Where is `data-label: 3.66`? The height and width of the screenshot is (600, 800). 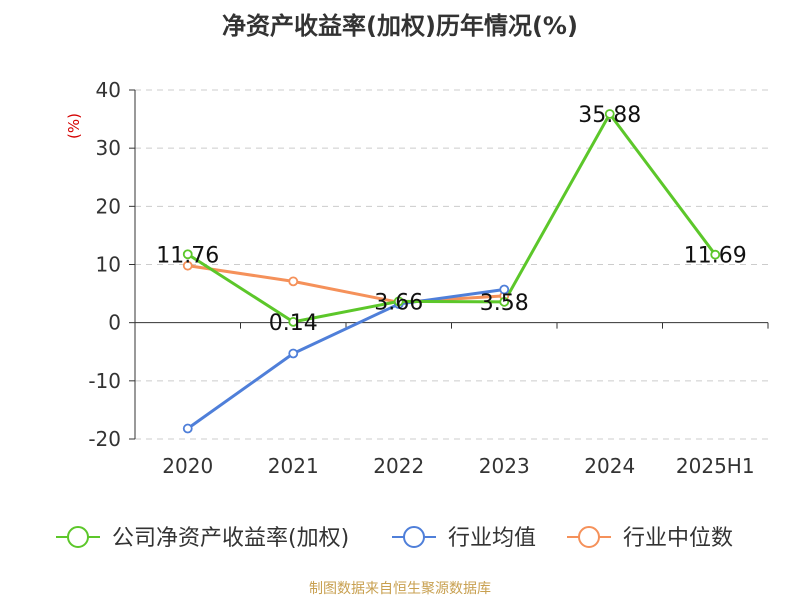 data-label: 3.66 is located at coordinates (398, 302).